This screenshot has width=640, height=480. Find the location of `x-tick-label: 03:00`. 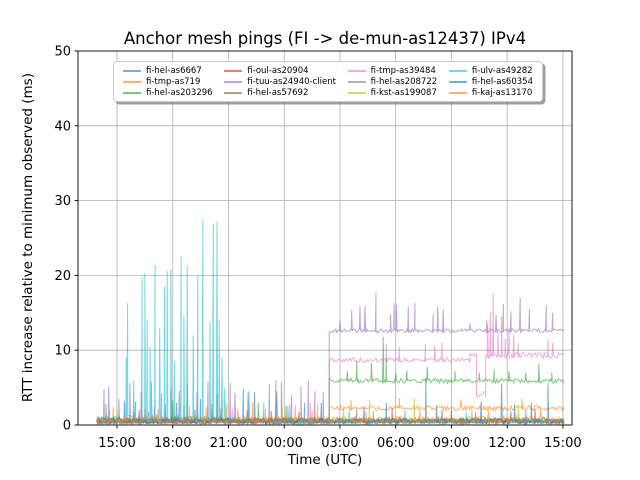

x-tick-label: 03:00 is located at coordinates (339, 443).